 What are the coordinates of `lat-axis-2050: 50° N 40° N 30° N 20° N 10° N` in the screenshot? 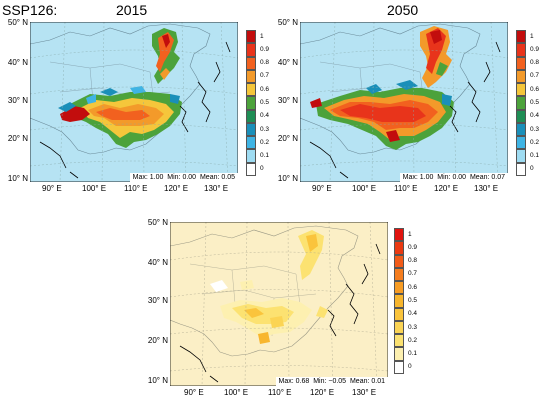 It's located at (287, 100).